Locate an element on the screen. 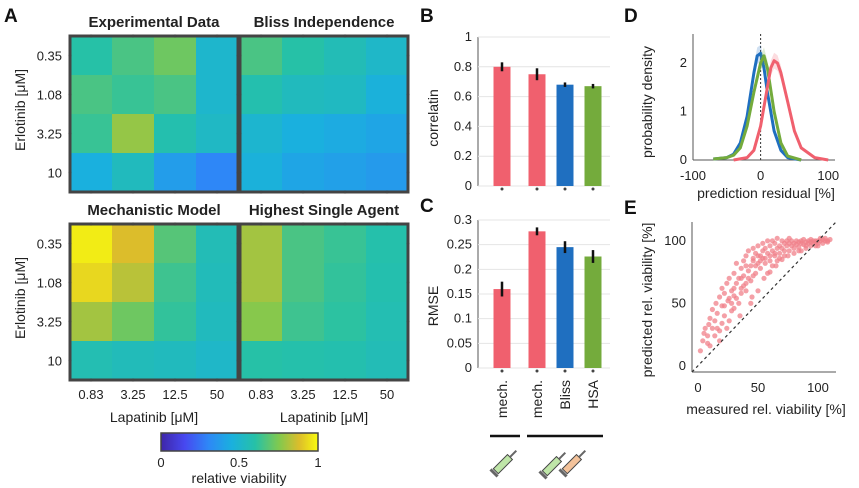 Image resolution: width=859 pixels, height=488 pixels. heatmap-frame is located at coordinates (324, 114).